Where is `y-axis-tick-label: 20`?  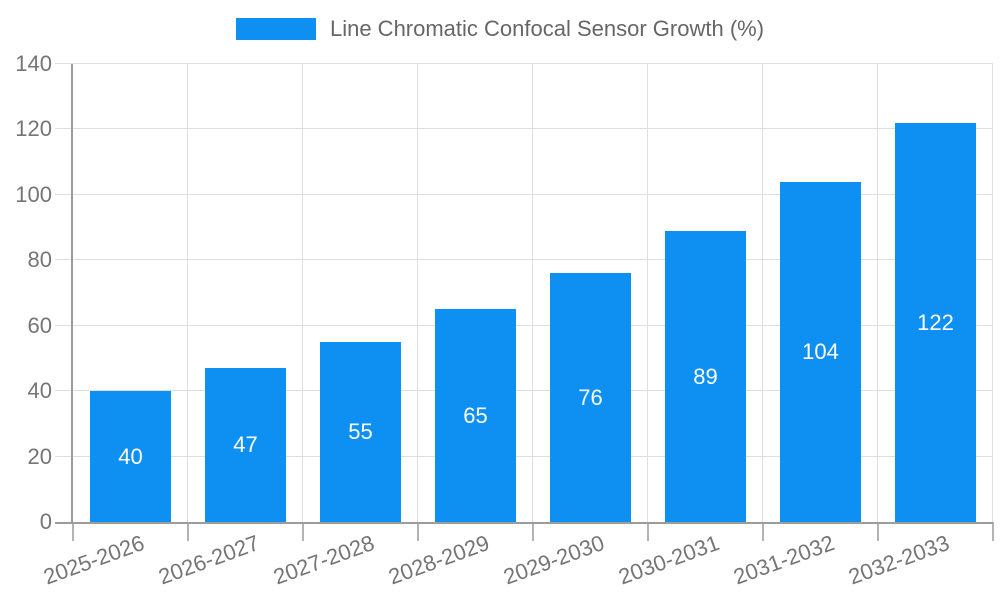
y-axis-tick-label: 20 is located at coordinates (39, 456).